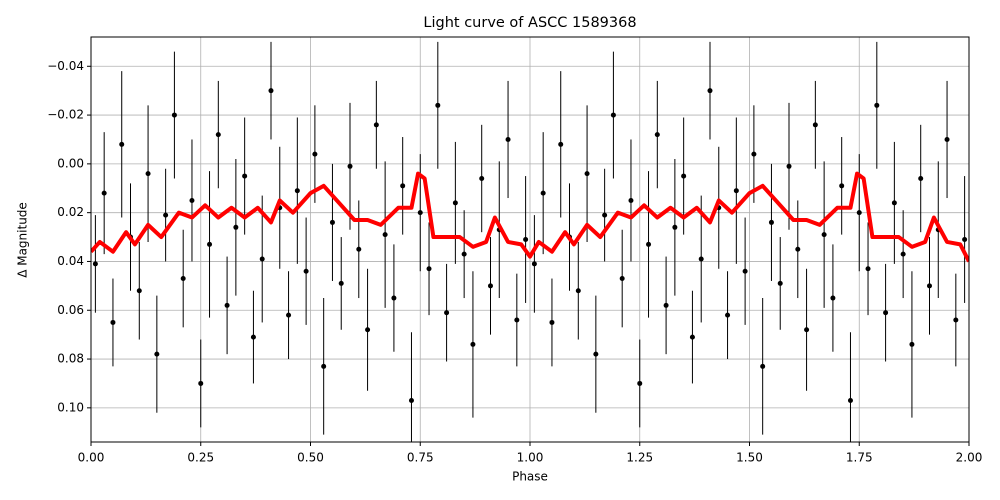 The height and width of the screenshot is (500, 1000). What do you see at coordinates (310, 458) in the screenshot?
I see `x-tick-label: 0.50` at bounding box center [310, 458].